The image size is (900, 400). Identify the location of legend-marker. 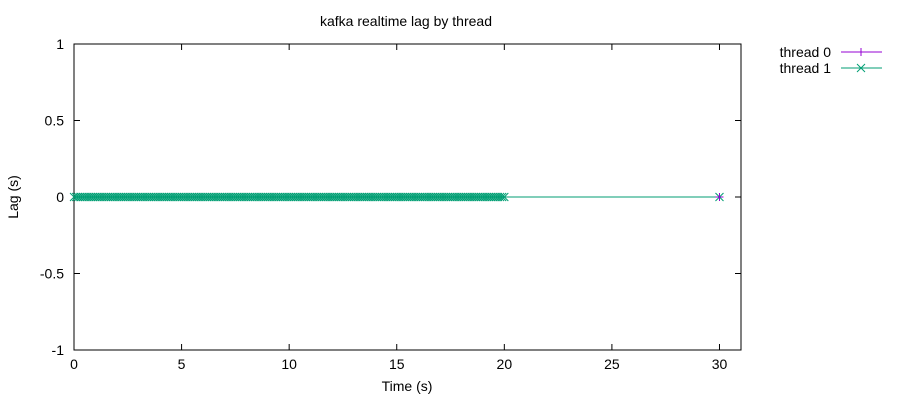
(861, 68).